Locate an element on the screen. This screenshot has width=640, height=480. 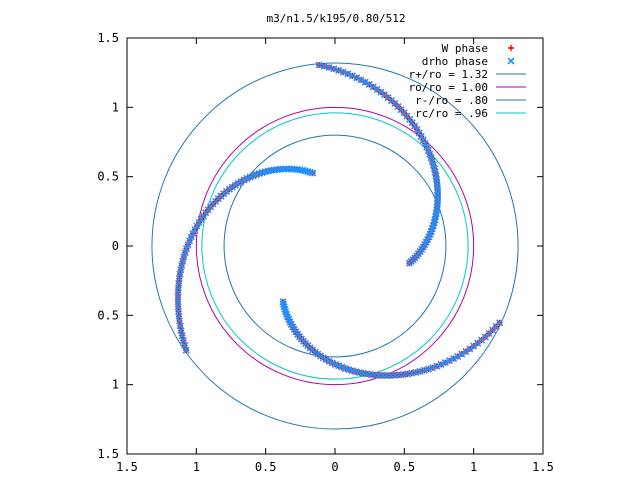
y-tick-labels: 1.5 1 0.5 0 0.5 1 1.5 is located at coordinates (108, 246).